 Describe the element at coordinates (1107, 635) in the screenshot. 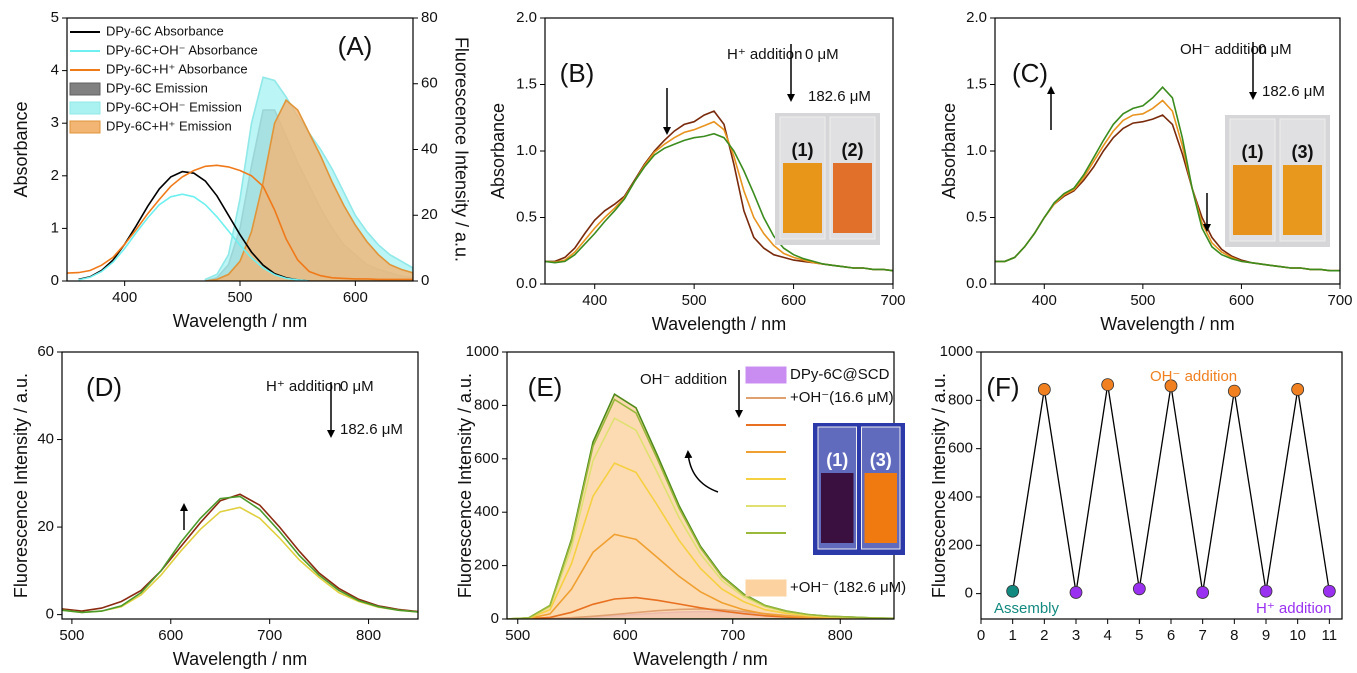

I see `x-tick-label: 4` at that location.